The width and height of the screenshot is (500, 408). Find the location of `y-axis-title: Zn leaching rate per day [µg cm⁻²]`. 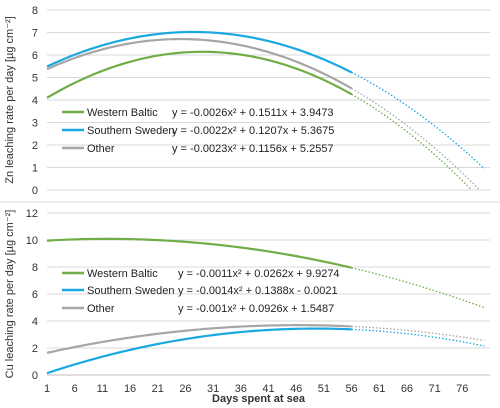

y-axis-title: Zn leaching rate per day [µg cm⁻²] is located at coordinates (10, 99).